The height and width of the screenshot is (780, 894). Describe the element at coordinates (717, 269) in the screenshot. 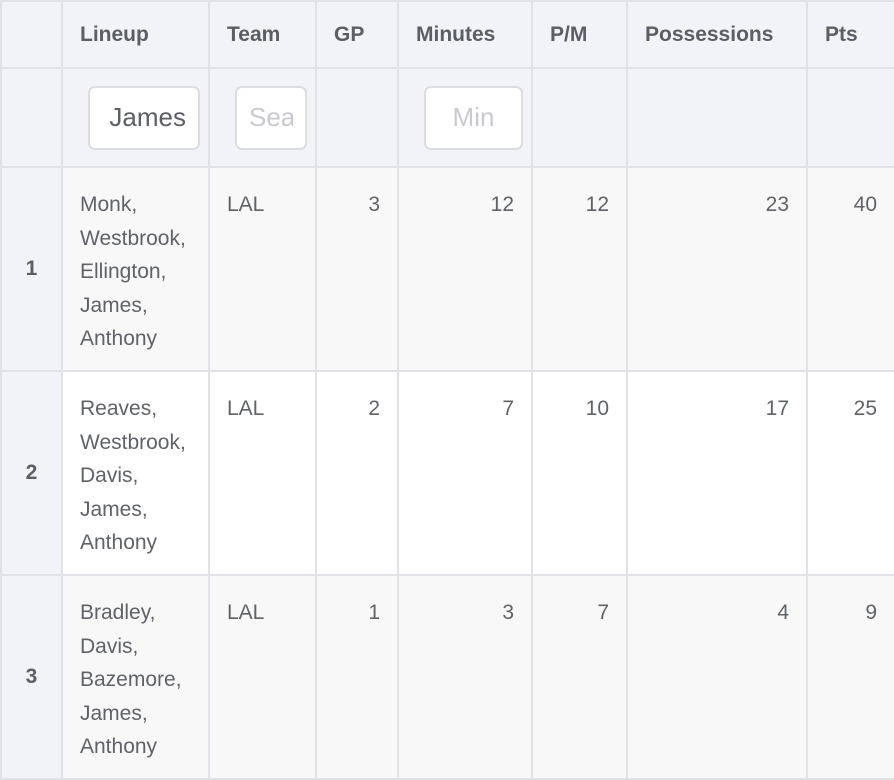

I see `possessions-cell: 23` at that location.